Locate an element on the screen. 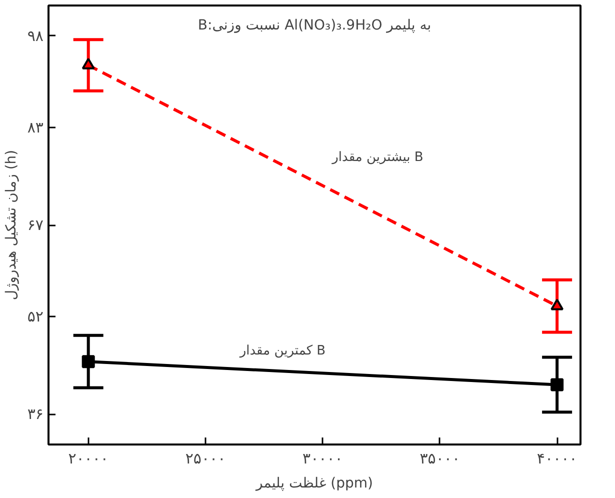 Image resolution: width=615 pixels, height=498 pixels. y-tick-label: ۶۷ is located at coordinates (35, 225).